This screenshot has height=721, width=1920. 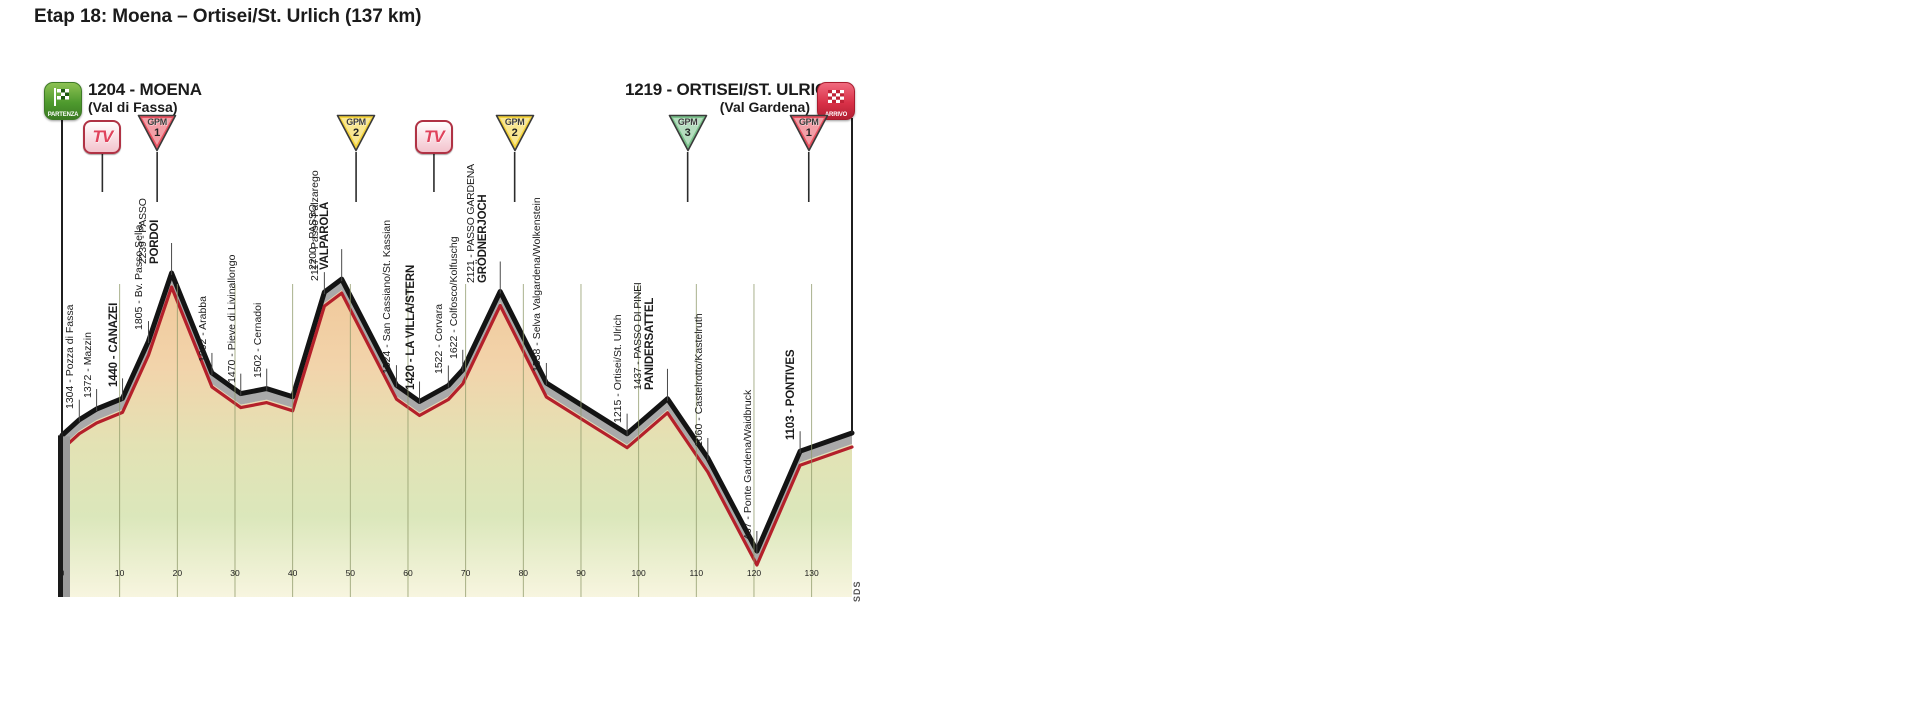 What do you see at coordinates (408, 573) in the screenshot?
I see `x-axis-tick: 60` at bounding box center [408, 573].